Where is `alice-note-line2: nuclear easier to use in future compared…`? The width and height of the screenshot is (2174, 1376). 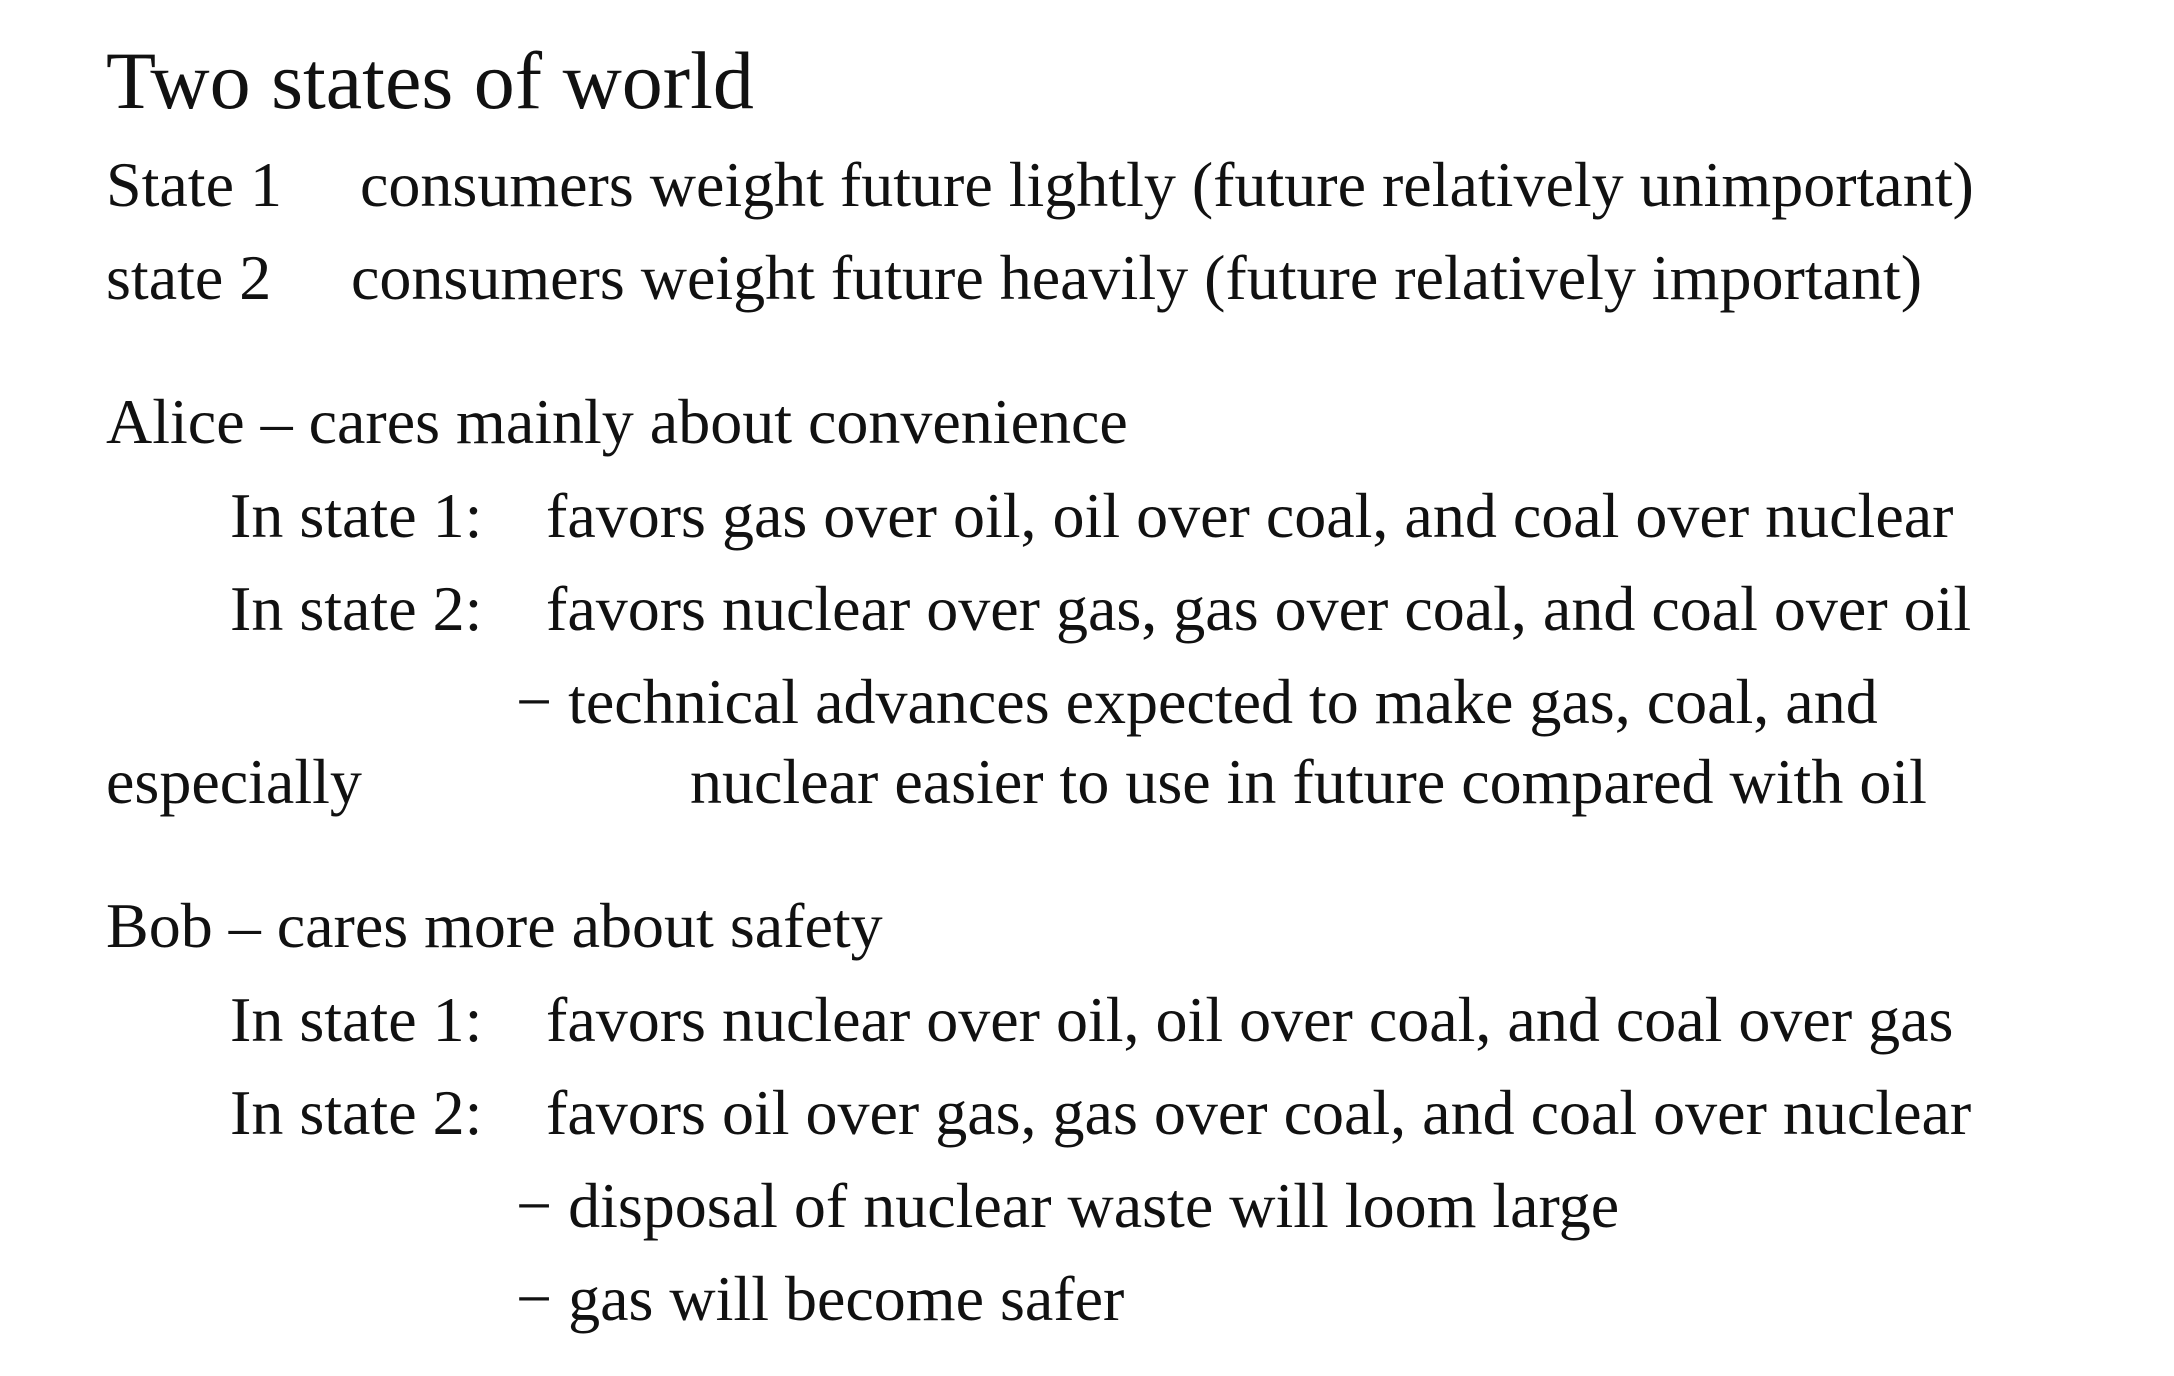 alice-note-line2: nuclear easier to use in future compared… is located at coordinates (1308, 781).